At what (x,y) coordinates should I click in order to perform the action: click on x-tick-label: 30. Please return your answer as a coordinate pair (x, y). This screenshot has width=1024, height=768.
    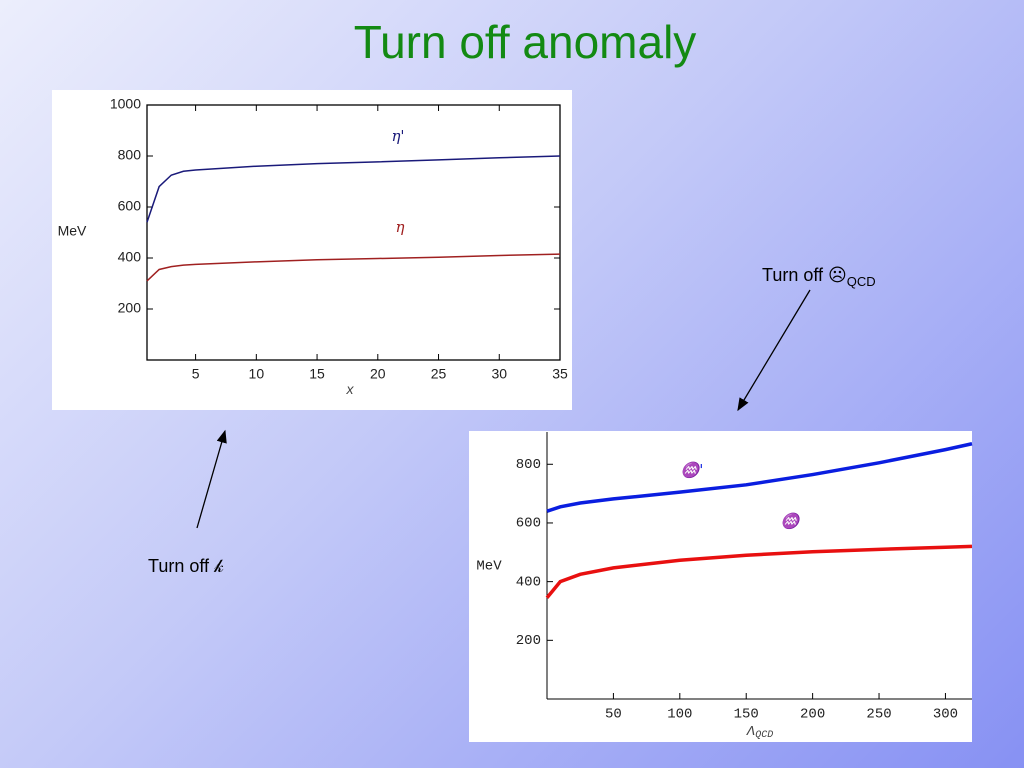
    Looking at the image, I should click on (499, 374).